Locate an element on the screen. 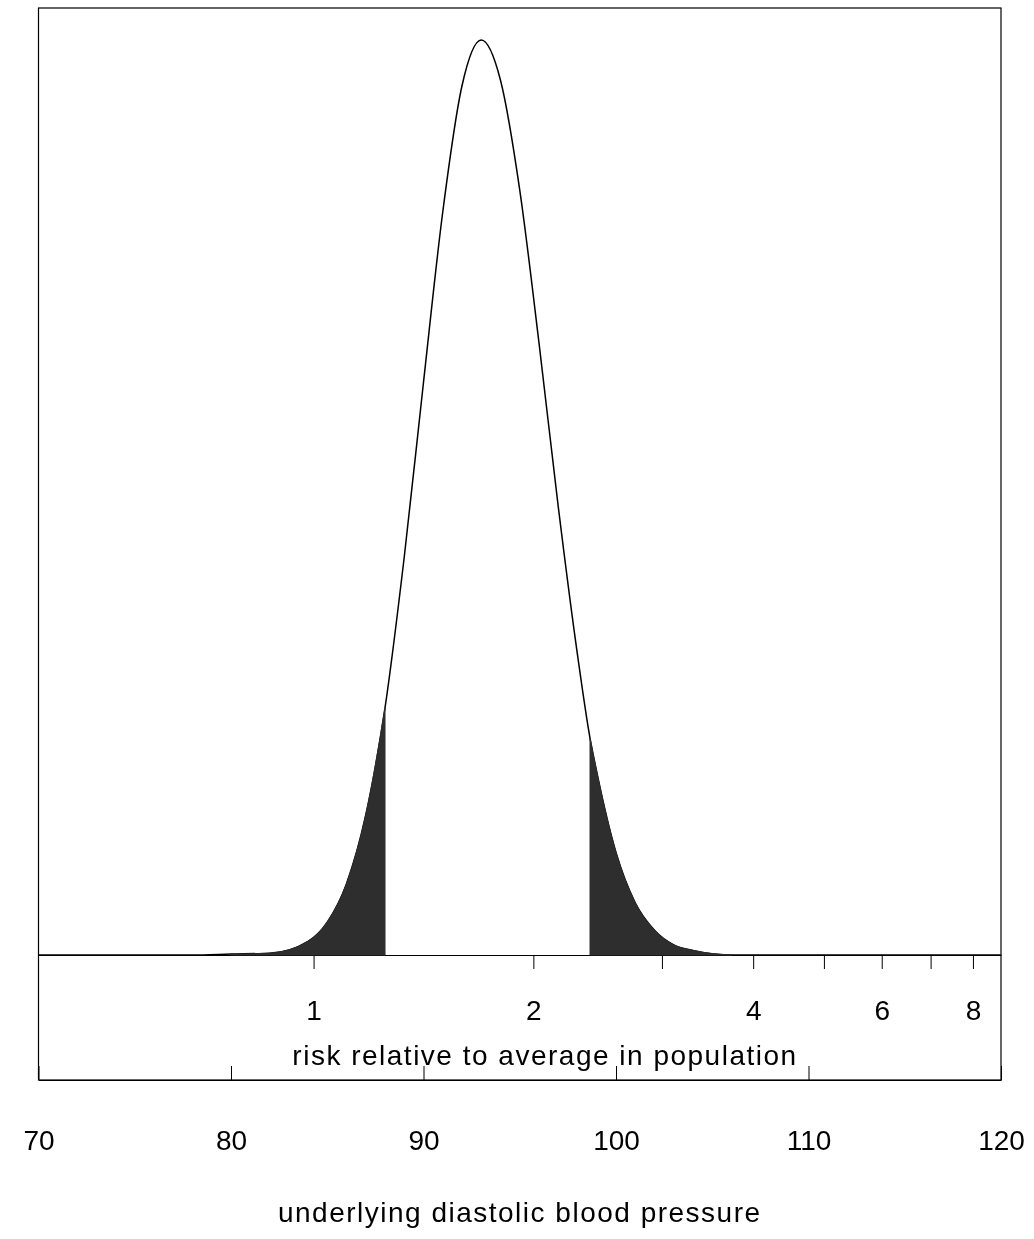 The image size is (1034, 1239). x-axis-title: underlying diastolic blood pressure is located at coordinates (519, 1212).